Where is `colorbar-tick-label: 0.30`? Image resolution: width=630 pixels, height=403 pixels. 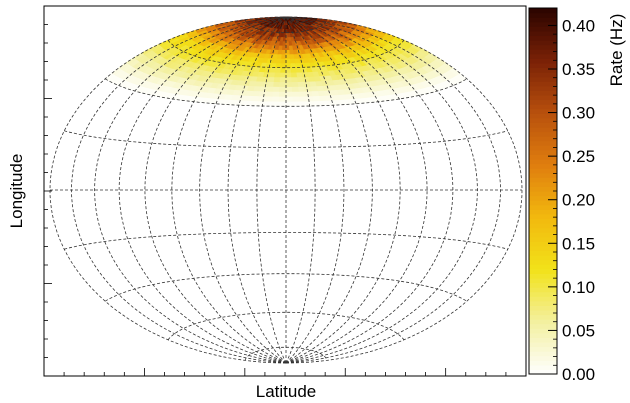 colorbar-tick-label: 0.30 is located at coordinates (578, 113).